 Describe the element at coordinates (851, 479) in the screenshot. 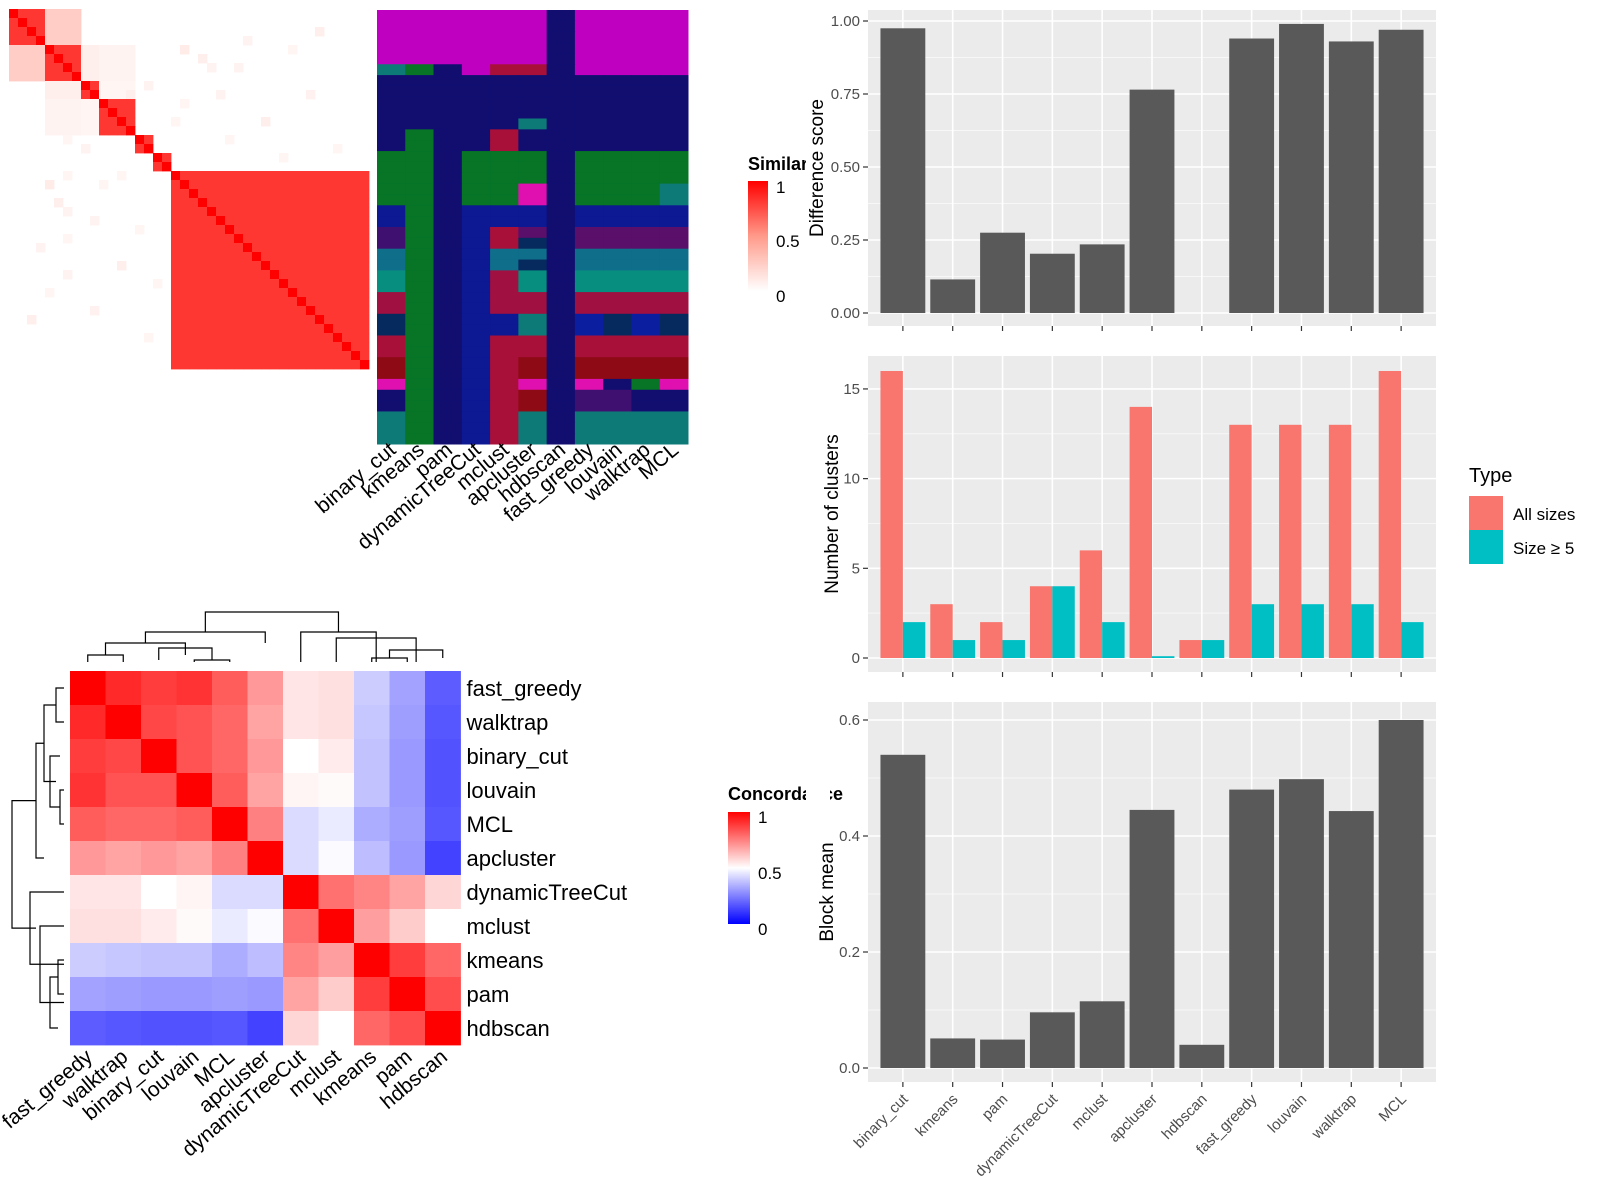

I see `y-tick-label: 10` at that location.